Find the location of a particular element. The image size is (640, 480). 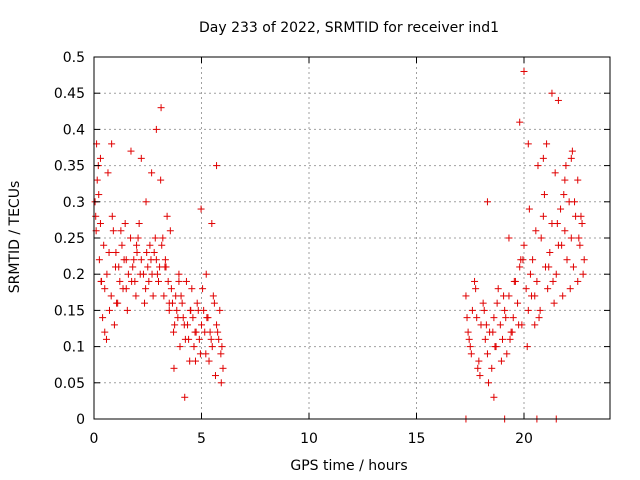

y-tick-label: 0.3 is located at coordinates (74, 203).